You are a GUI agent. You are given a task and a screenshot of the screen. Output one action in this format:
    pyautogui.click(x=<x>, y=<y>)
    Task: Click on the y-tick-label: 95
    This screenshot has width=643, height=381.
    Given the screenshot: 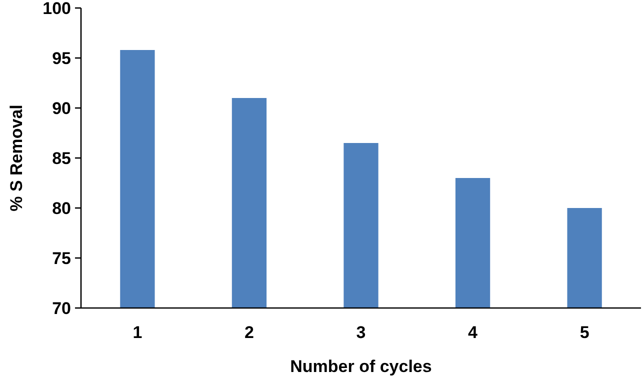 What is the action you would take?
    pyautogui.click(x=61, y=58)
    